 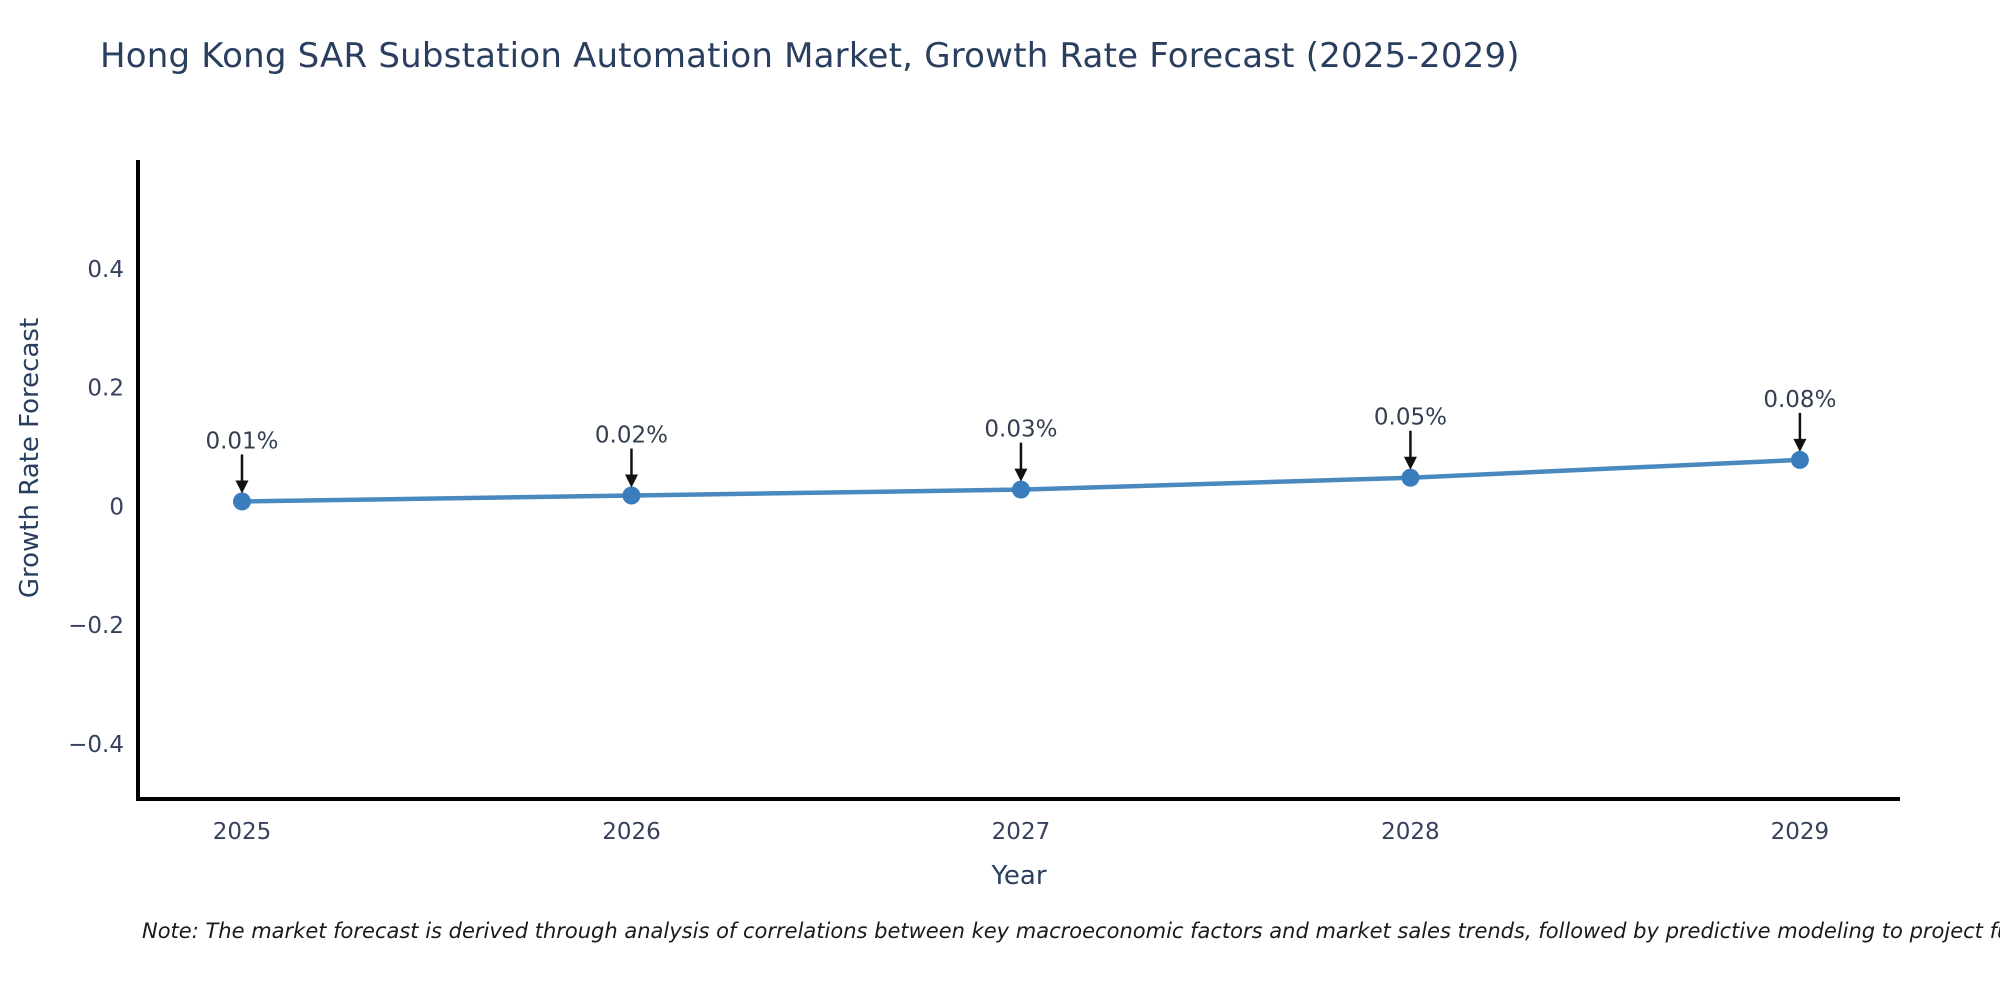 I want to click on point-annotation: 0.01%, so click(x=241, y=441).